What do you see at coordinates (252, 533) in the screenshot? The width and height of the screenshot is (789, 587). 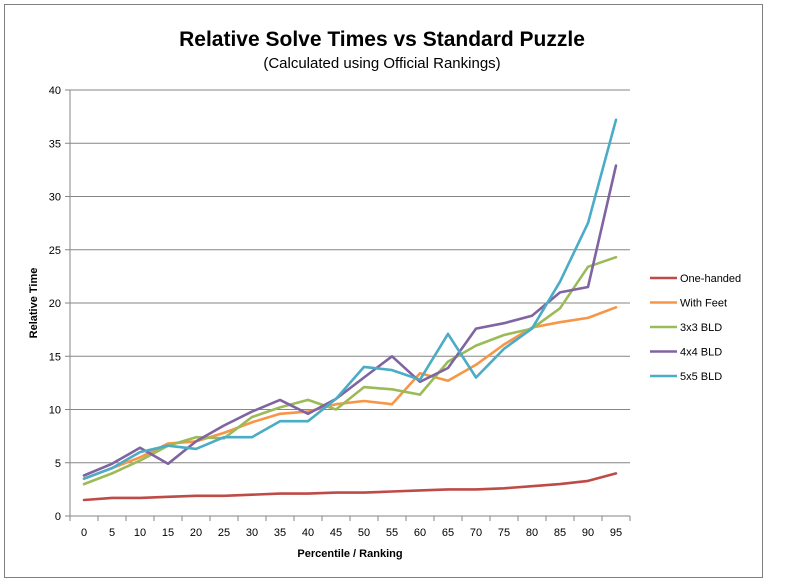 I see `x-tick-label: 30` at bounding box center [252, 533].